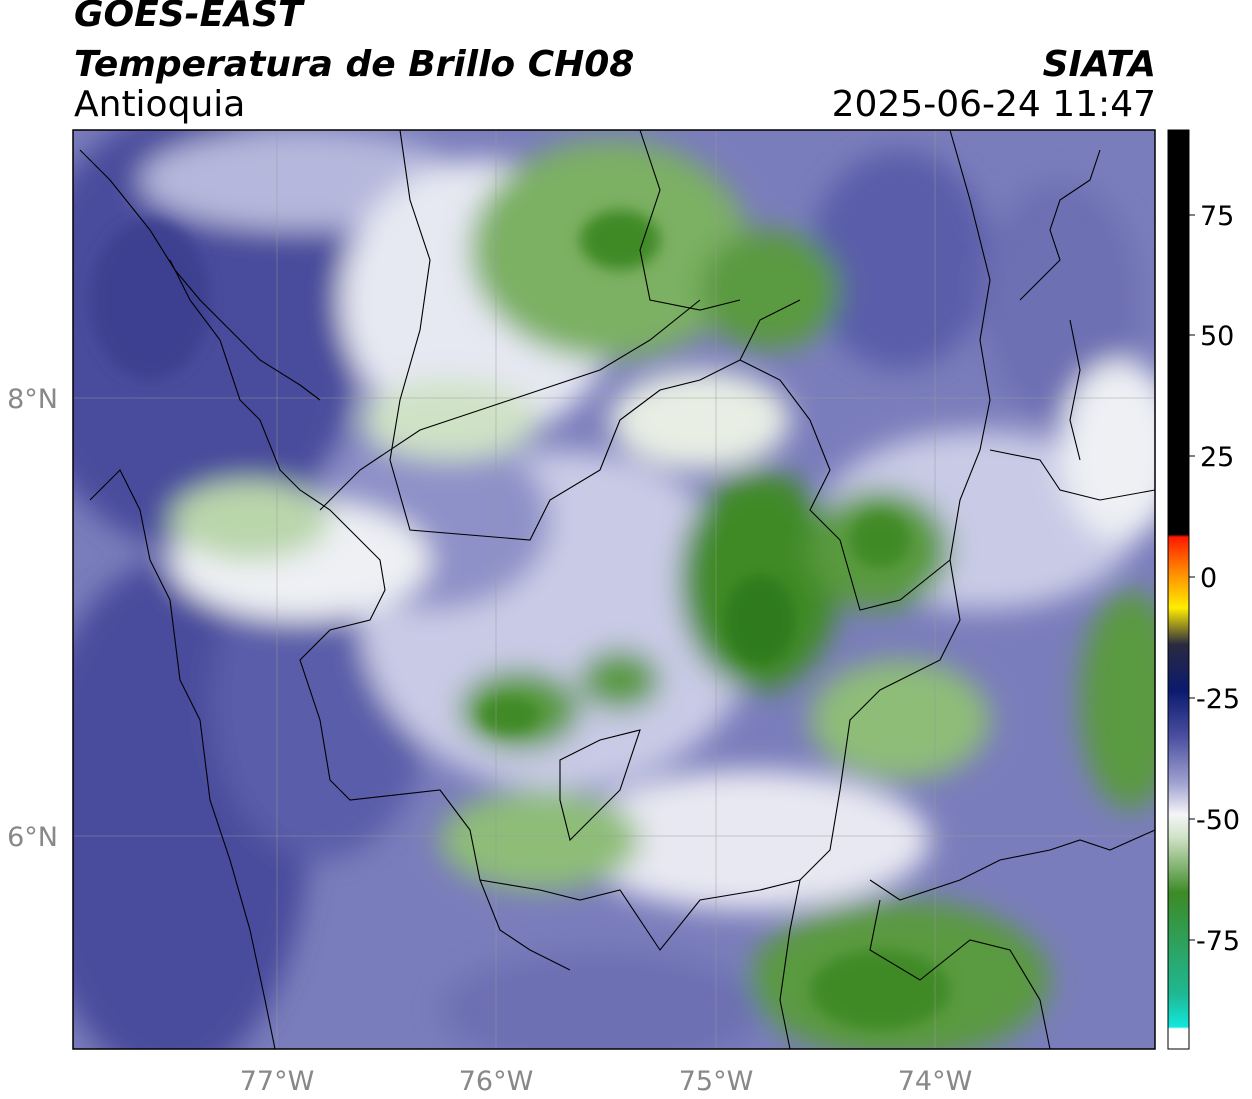  What do you see at coordinates (1208, 578) in the screenshot?
I see `colorbar-tick-0: 0` at bounding box center [1208, 578].